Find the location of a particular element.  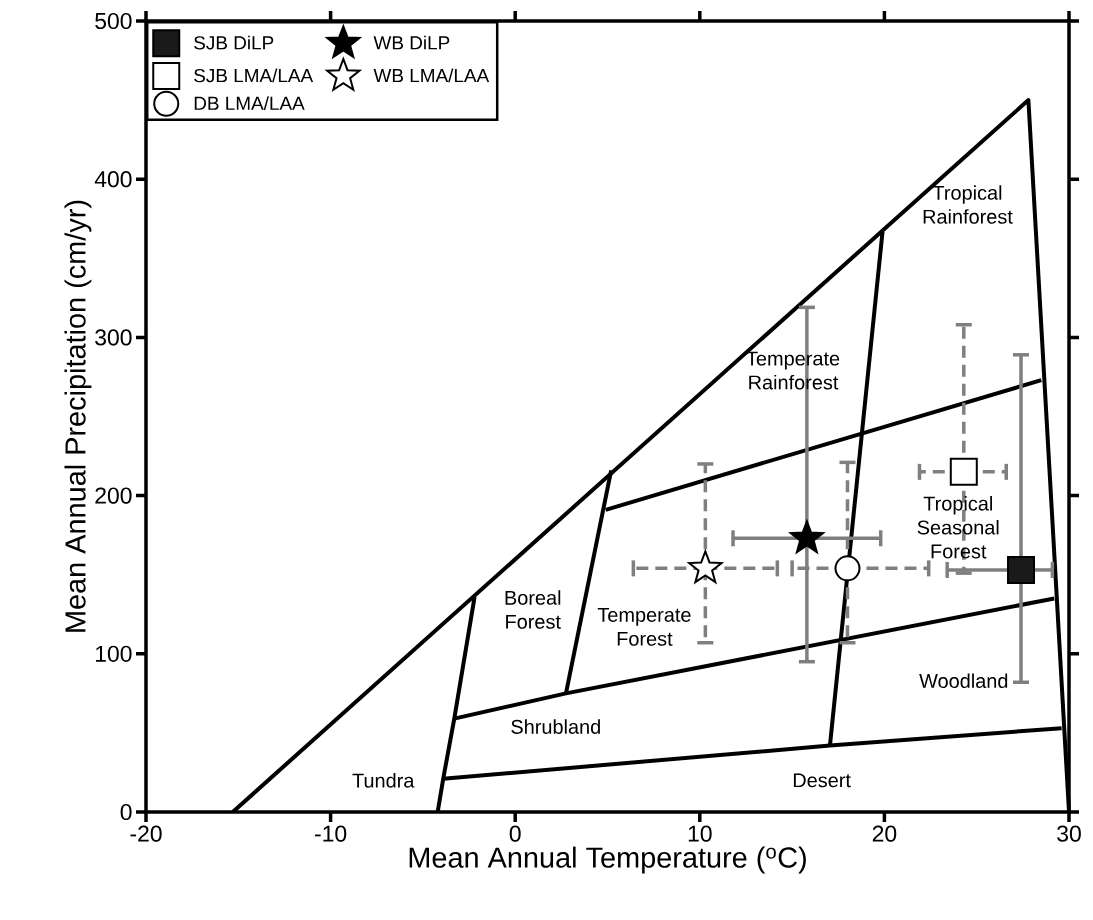

annotation: Tropical Rainforest is located at coordinates (968, 204).